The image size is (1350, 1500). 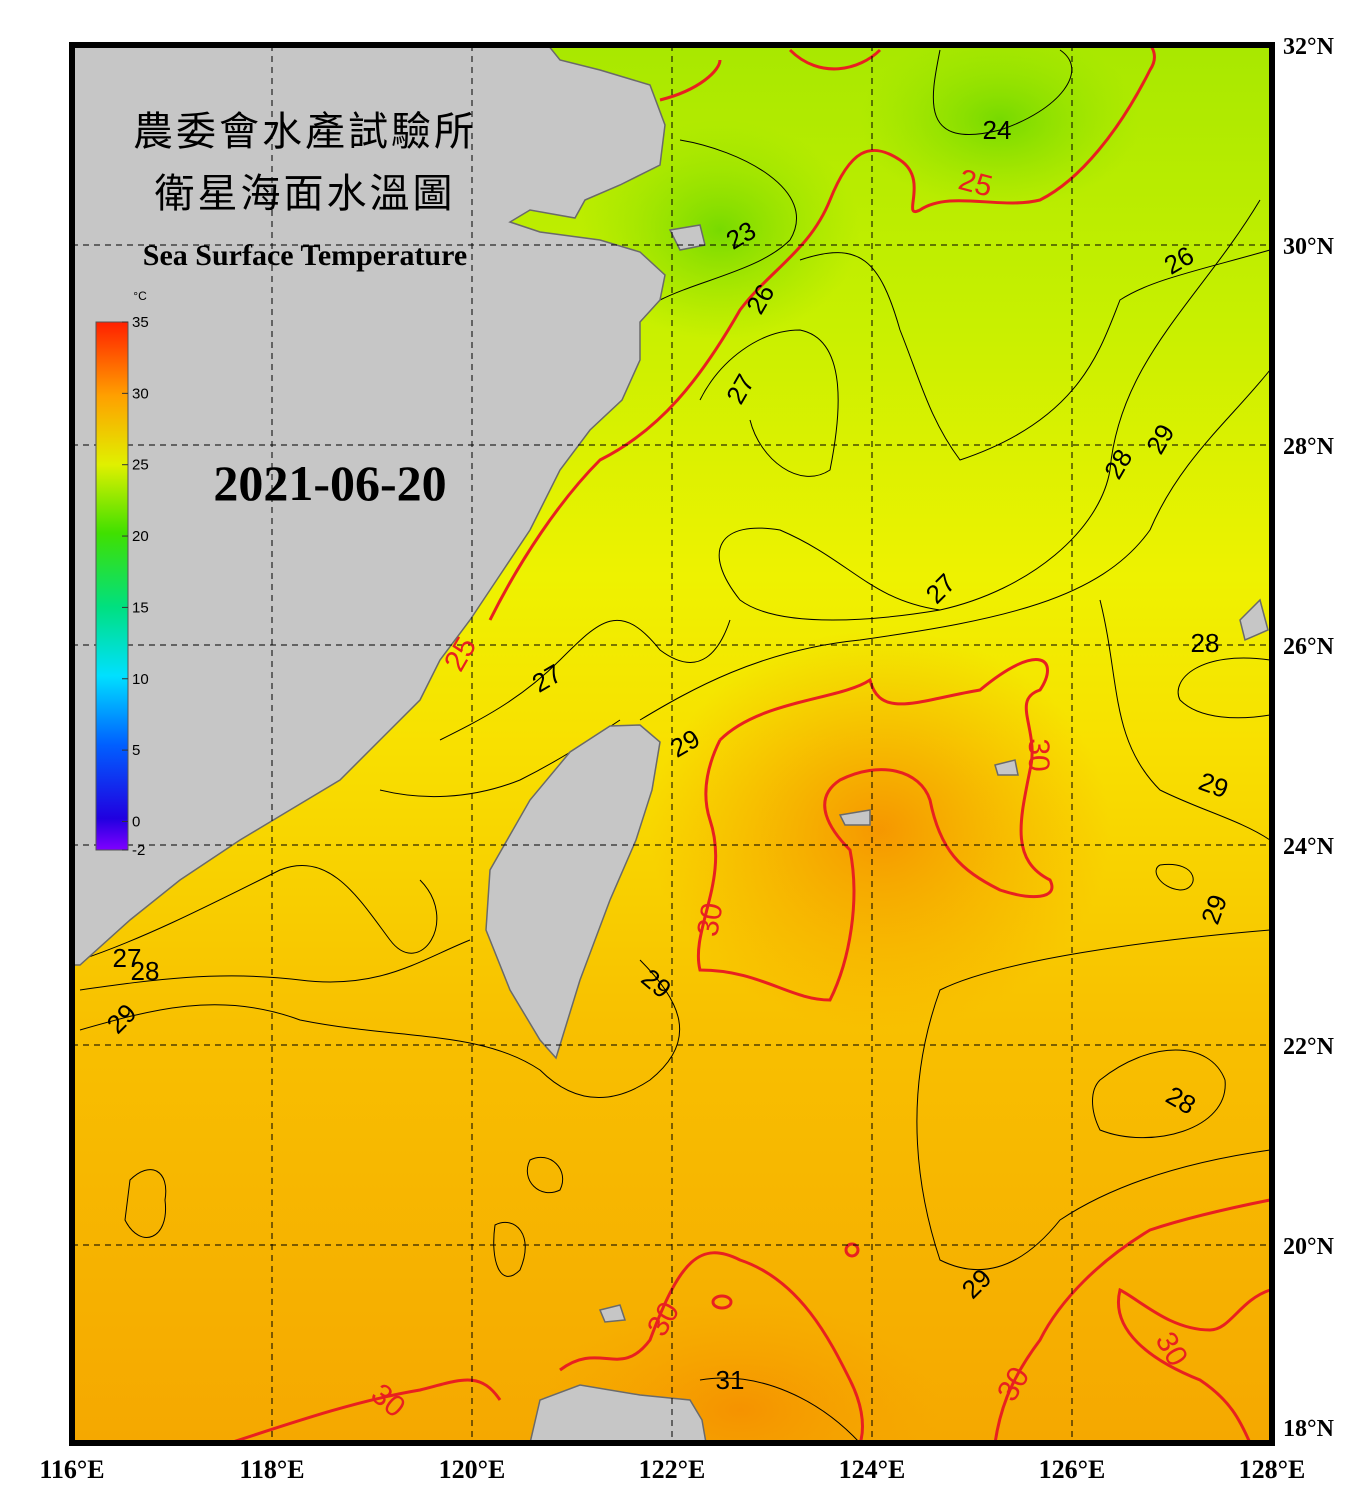 What do you see at coordinates (1309, 1247) in the screenshot?
I see `latitude-label: 20°N` at bounding box center [1309, 1247].